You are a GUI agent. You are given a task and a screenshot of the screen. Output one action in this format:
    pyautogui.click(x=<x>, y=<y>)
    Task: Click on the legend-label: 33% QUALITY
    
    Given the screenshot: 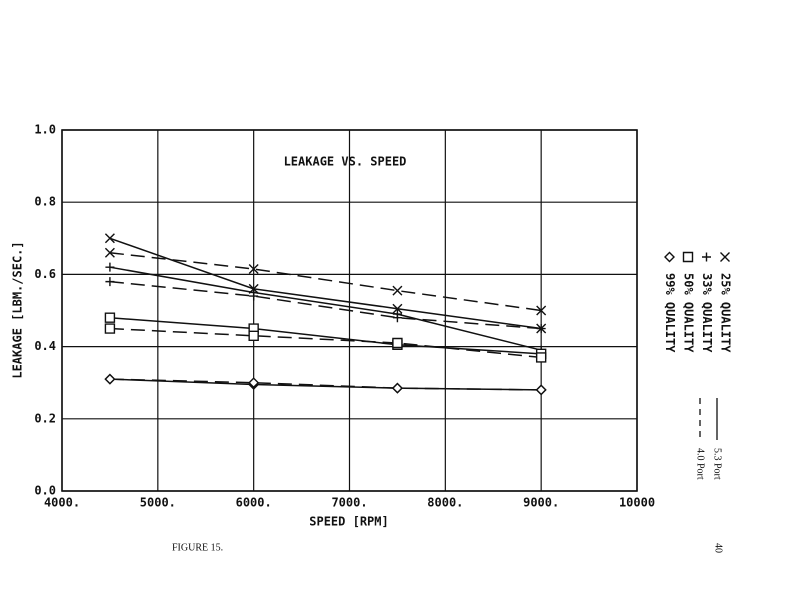 What is the action you would take?
    pyautogui.click(x=707, y=313)
    